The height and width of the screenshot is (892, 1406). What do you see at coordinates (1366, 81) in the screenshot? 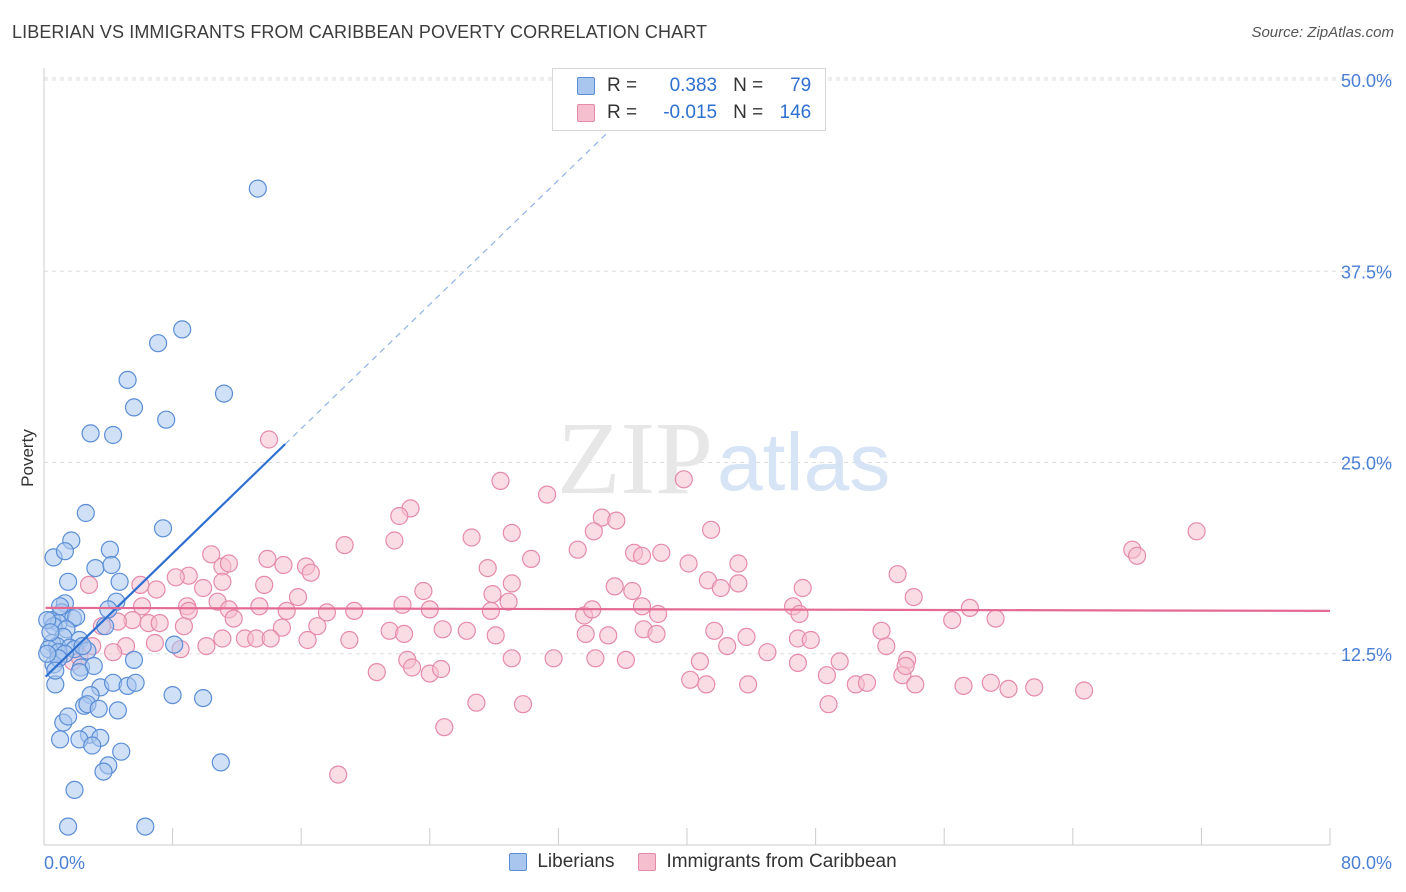
I see `y-tick-label: 50.0%` at bounding box center [1366, 81].